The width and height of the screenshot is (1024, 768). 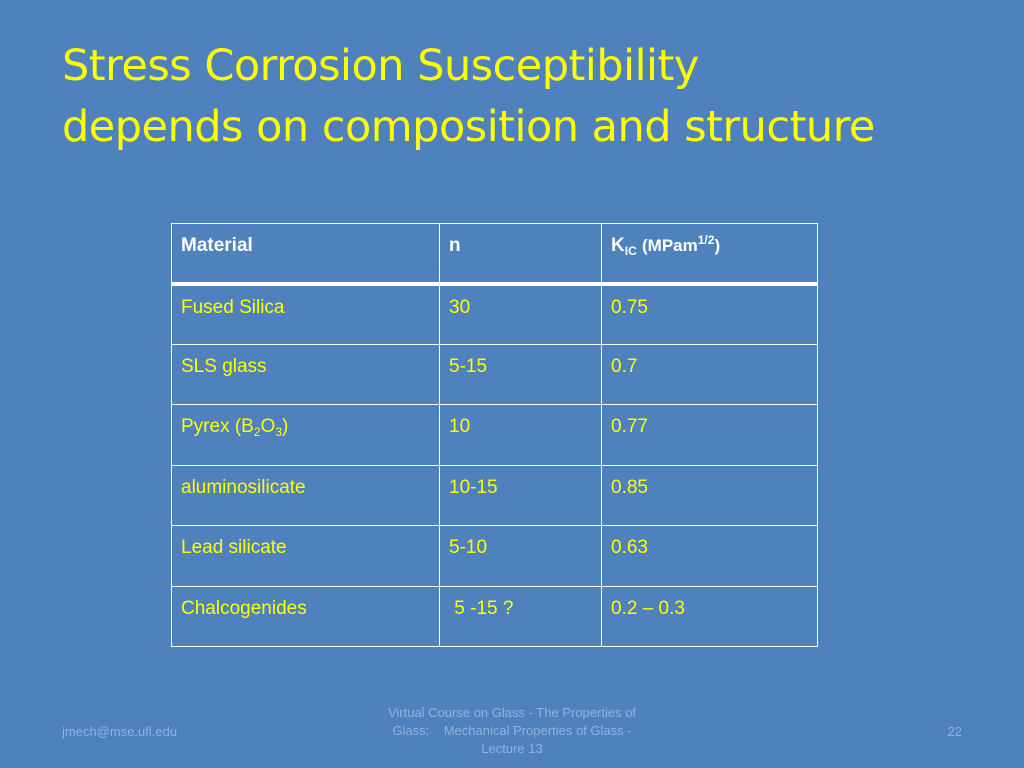 What do you see at coordinates (520, 254) in the screenshot?
I see `header-n: n` at bounding box center [520, 254].